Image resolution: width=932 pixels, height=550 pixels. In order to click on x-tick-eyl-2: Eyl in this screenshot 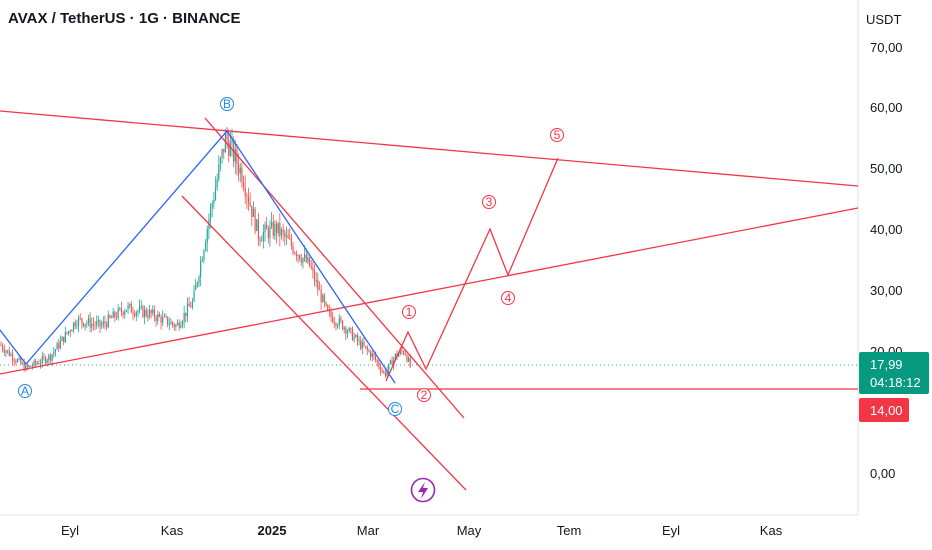, I will do `click(671, 530)`.